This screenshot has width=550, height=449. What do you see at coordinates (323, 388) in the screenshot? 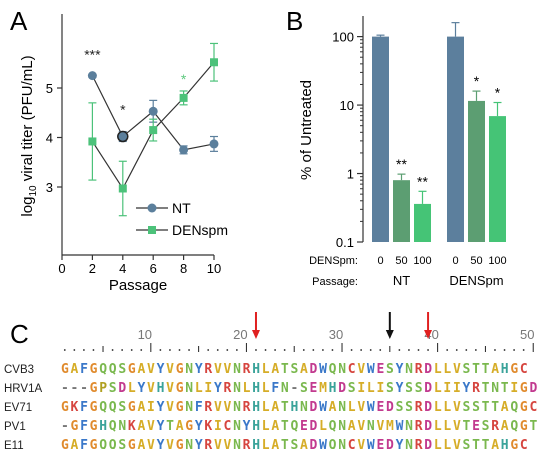
I see `residue: M` at bounding box center [323, 388].